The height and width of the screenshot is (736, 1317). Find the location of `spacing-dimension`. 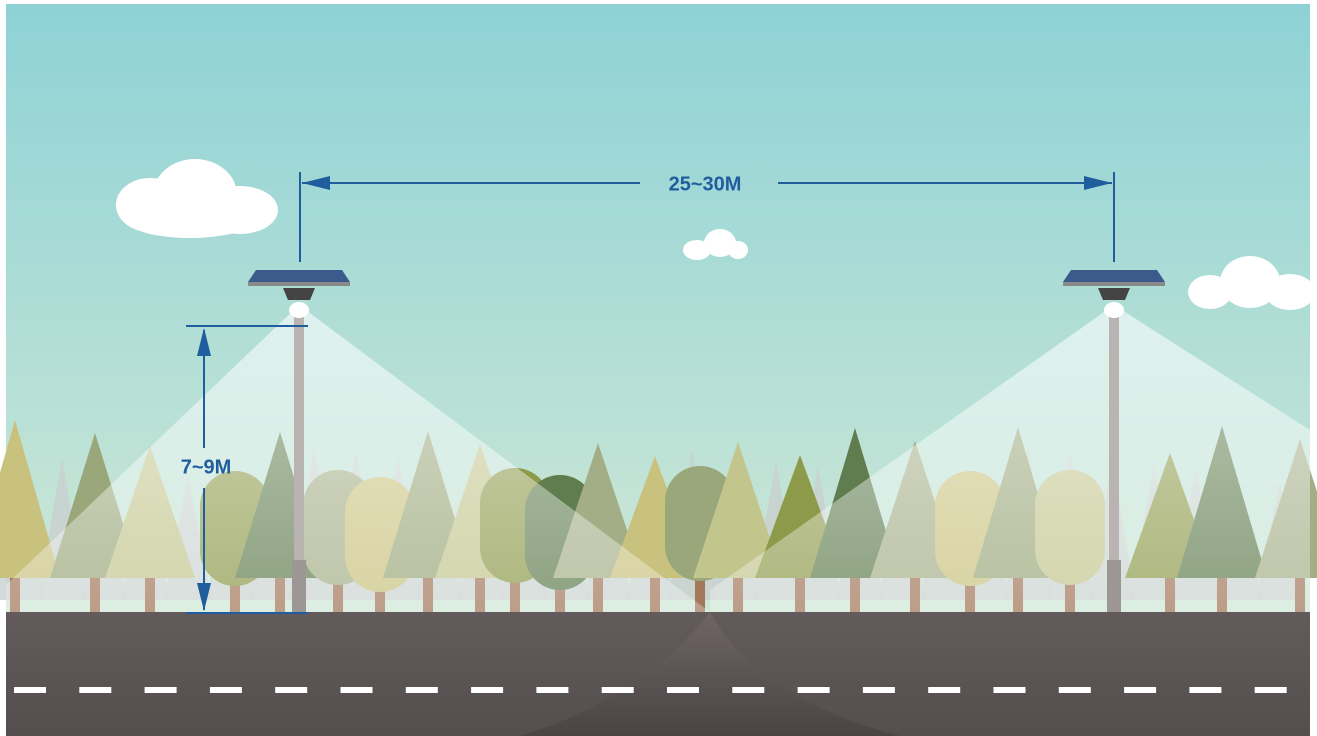

spacing-dimension is located at coordinates (707, 217).